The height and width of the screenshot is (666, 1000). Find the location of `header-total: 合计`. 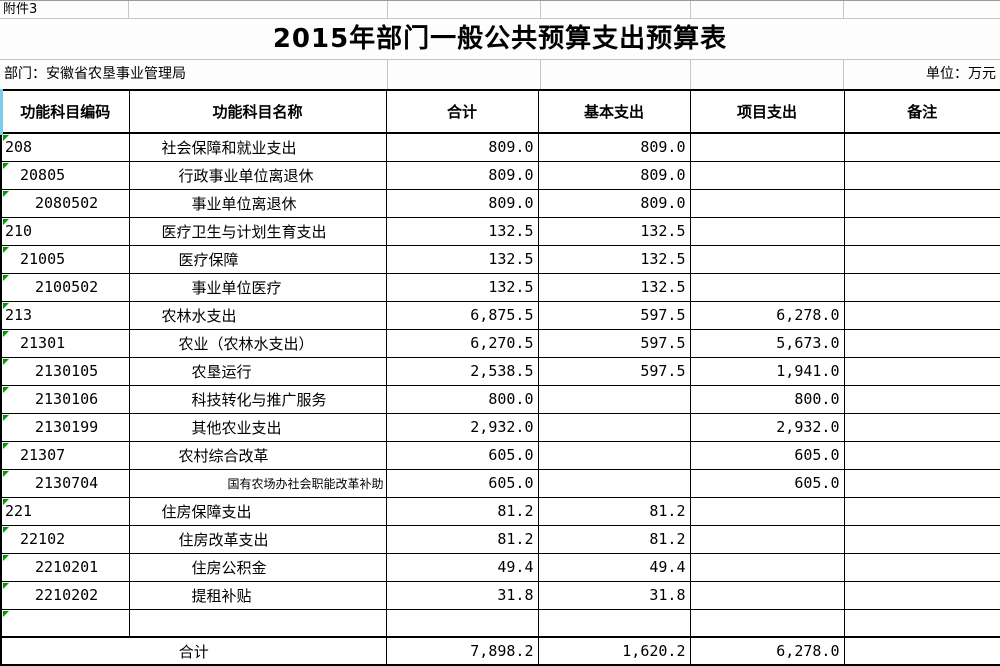

header-total: 合计 is located at coordinates (462, 111).